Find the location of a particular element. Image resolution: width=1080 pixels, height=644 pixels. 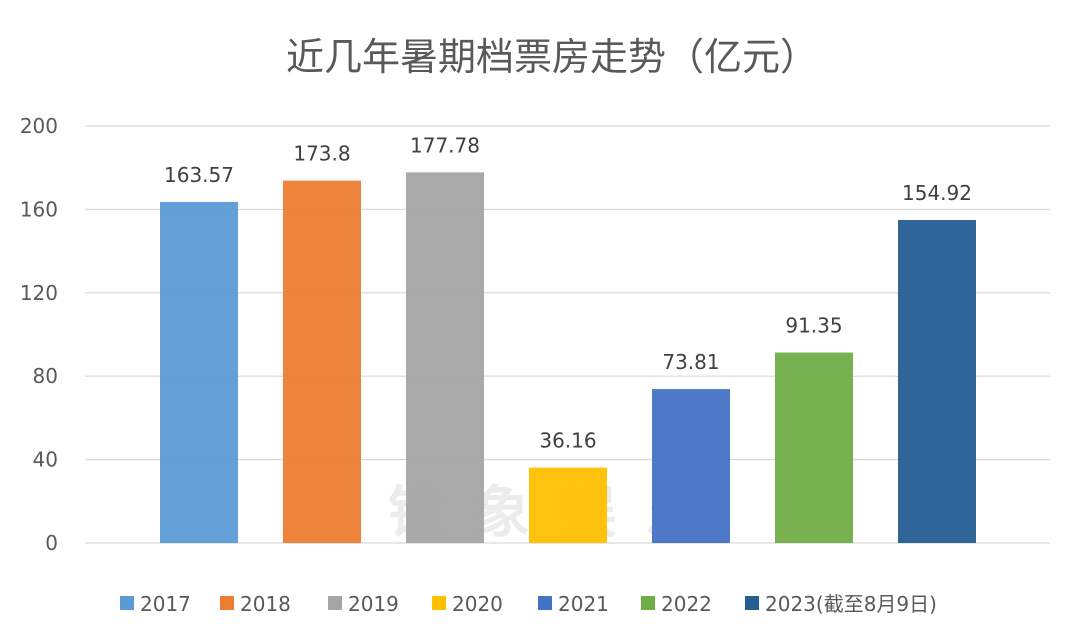

bar-2021 is located at coordinates (691, 466).